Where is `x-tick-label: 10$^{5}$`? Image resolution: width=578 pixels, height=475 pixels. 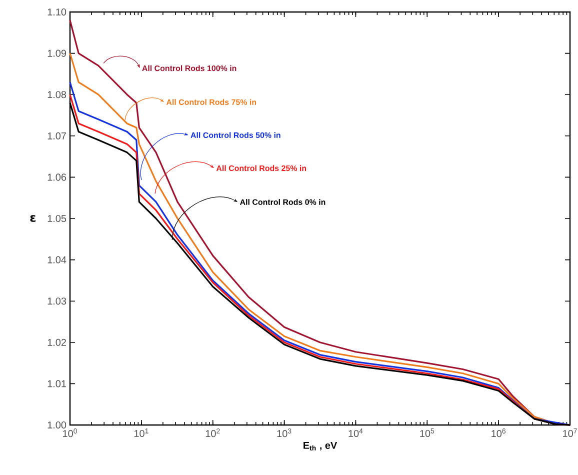
x-tick-label: 10$^{5}$ is located at coordinates (427, 433).